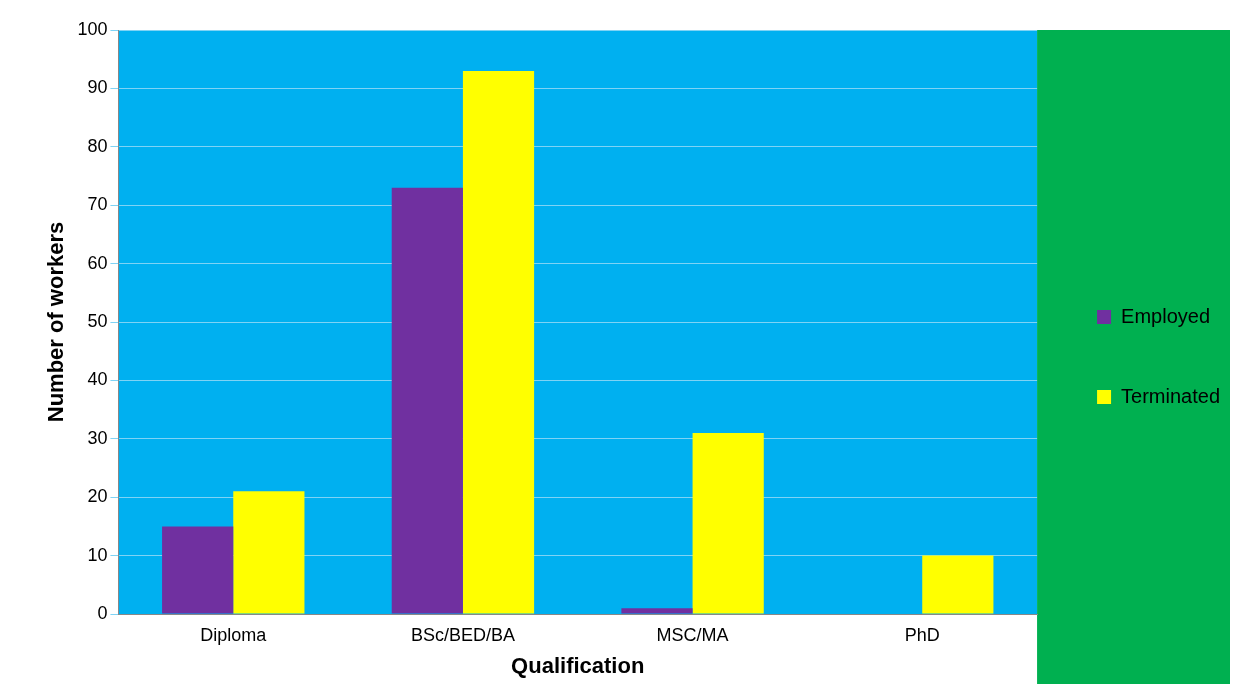  I want to click on x-tick-label: PhD, so click(922, 634).